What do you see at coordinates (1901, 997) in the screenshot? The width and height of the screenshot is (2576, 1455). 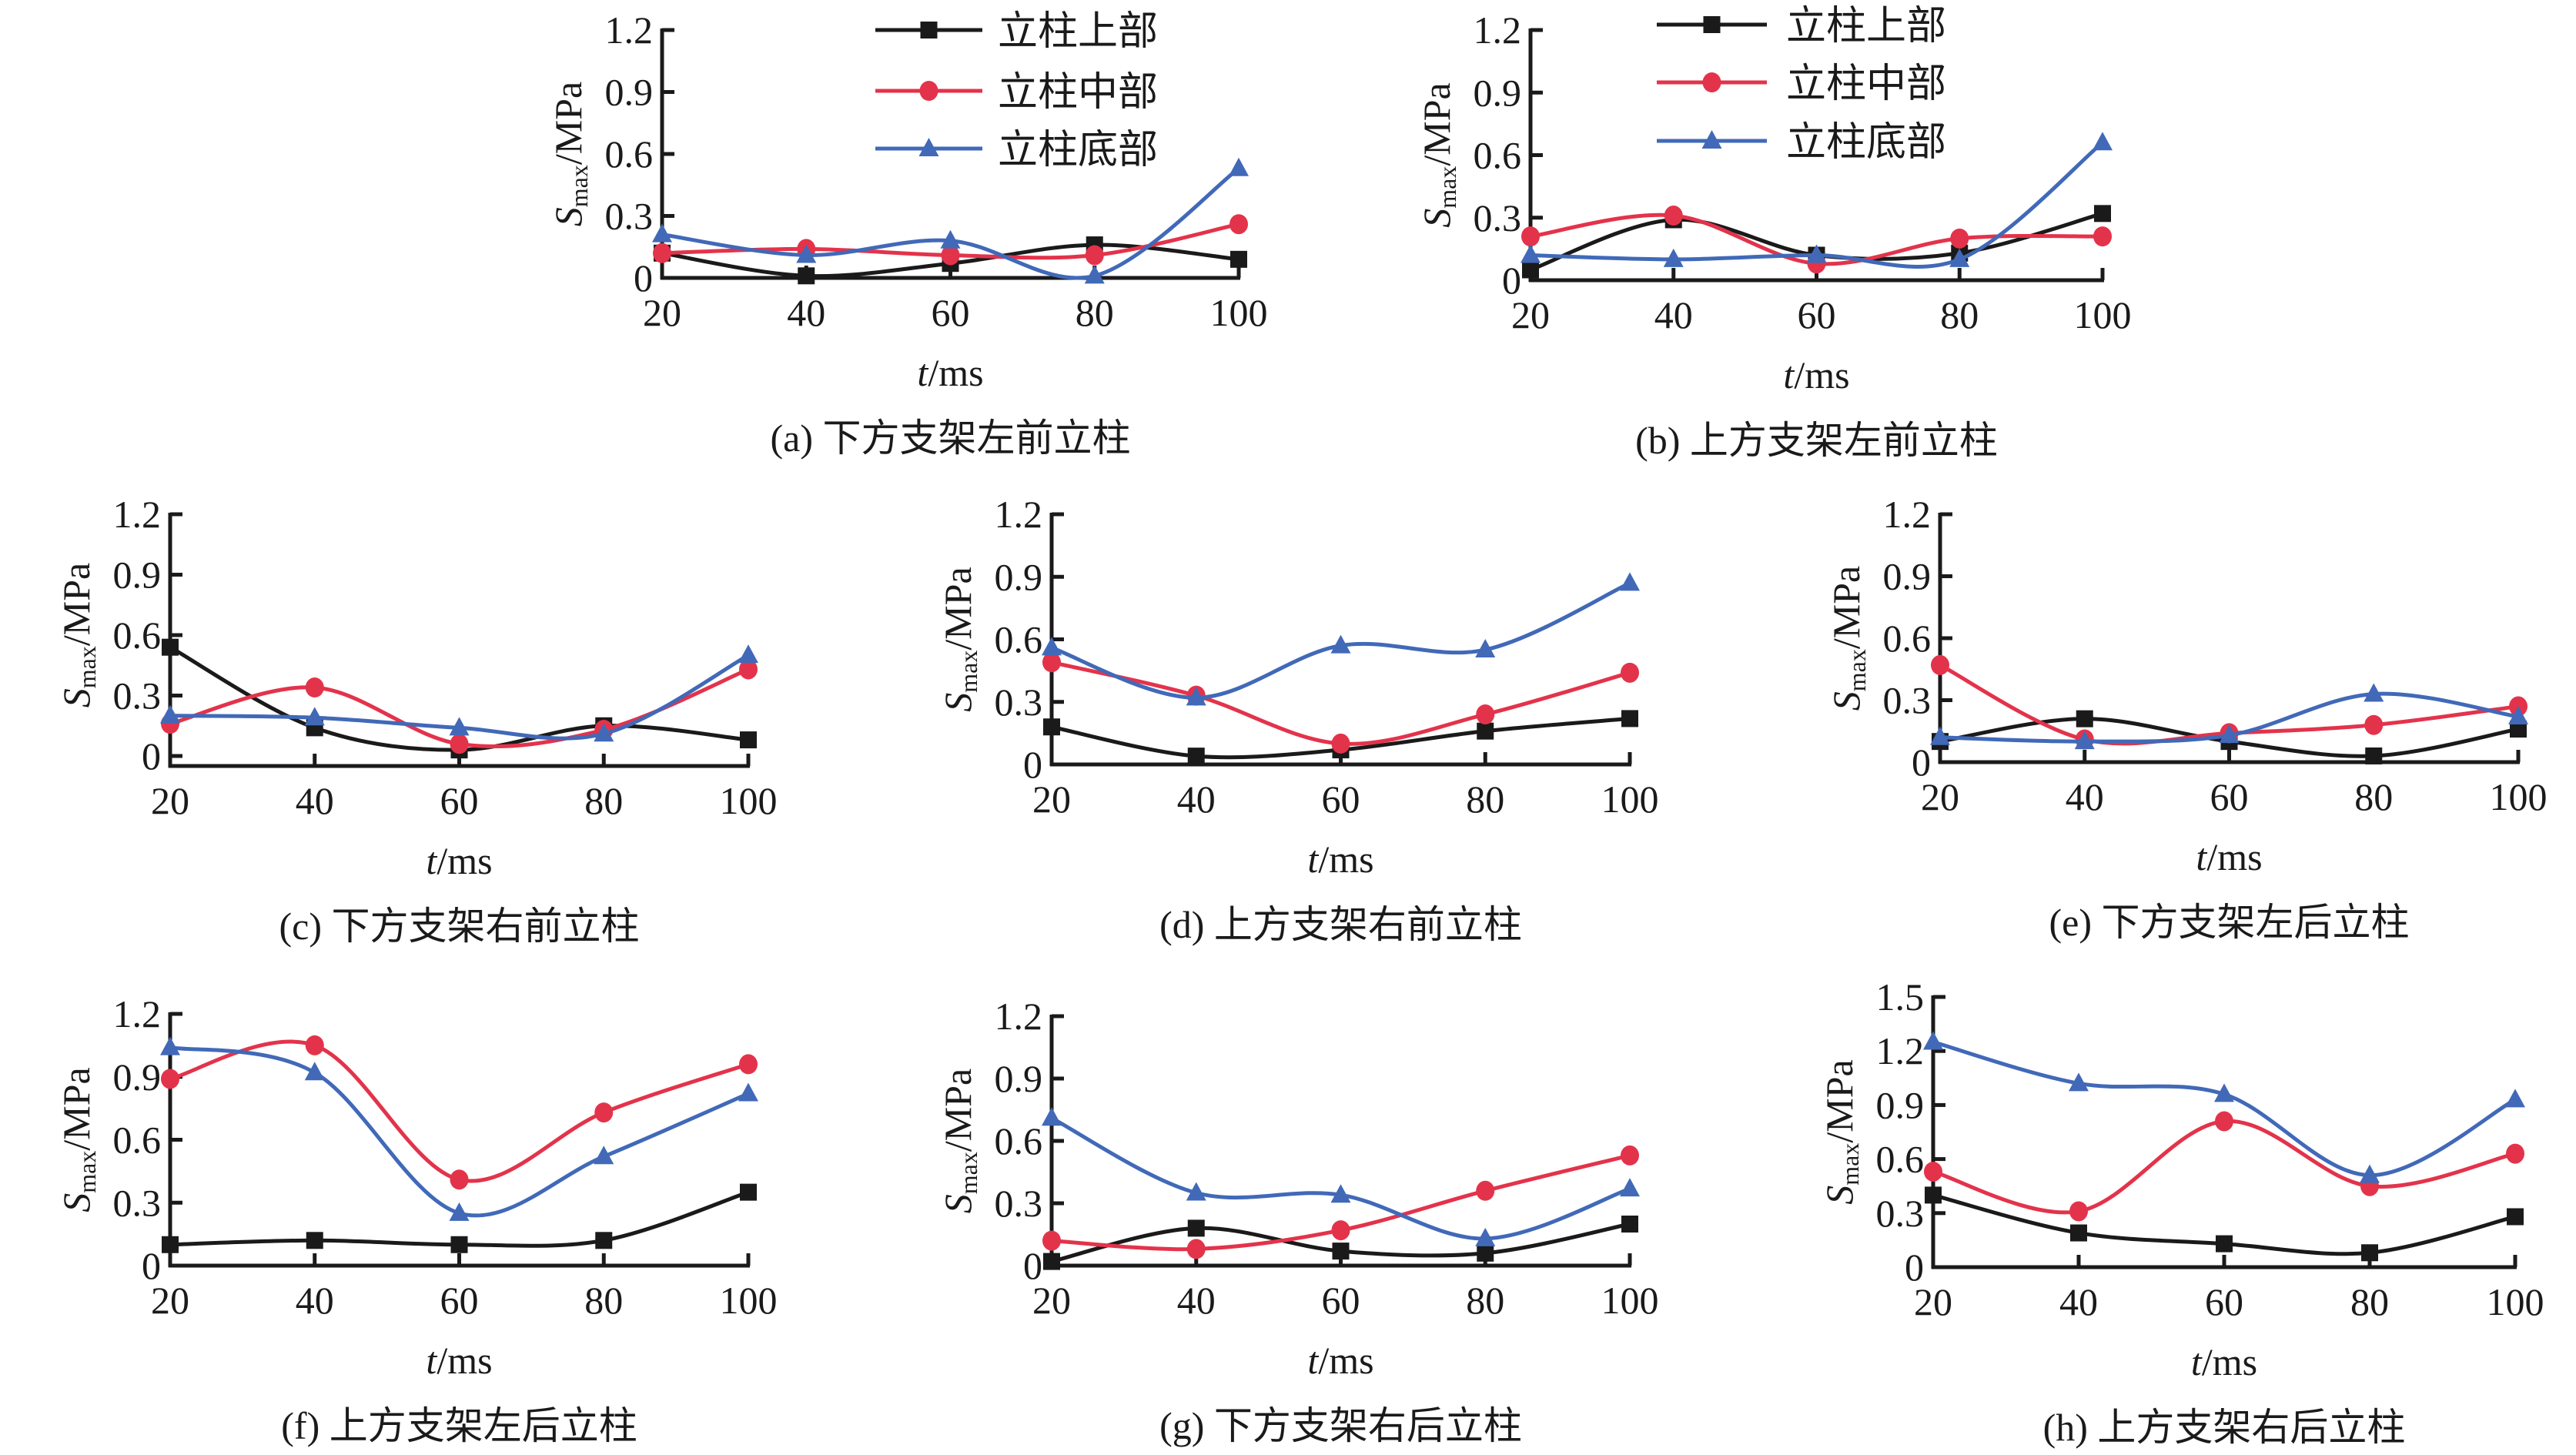 I see `y-tick-label: 1.5` at bounding box center [1901, 997].